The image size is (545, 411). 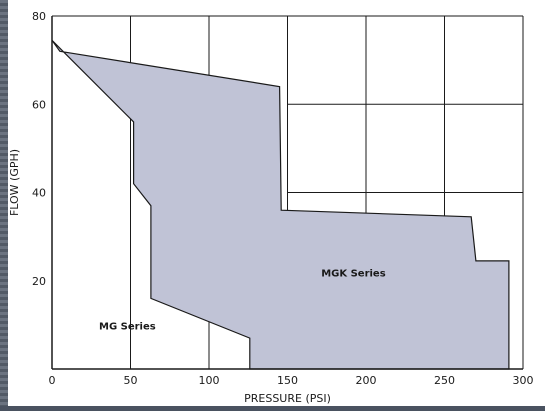 What do you see at coordinates (4, 205) in the screenshot?
I see `left-edge-strip` at bounding box center [4, 205].